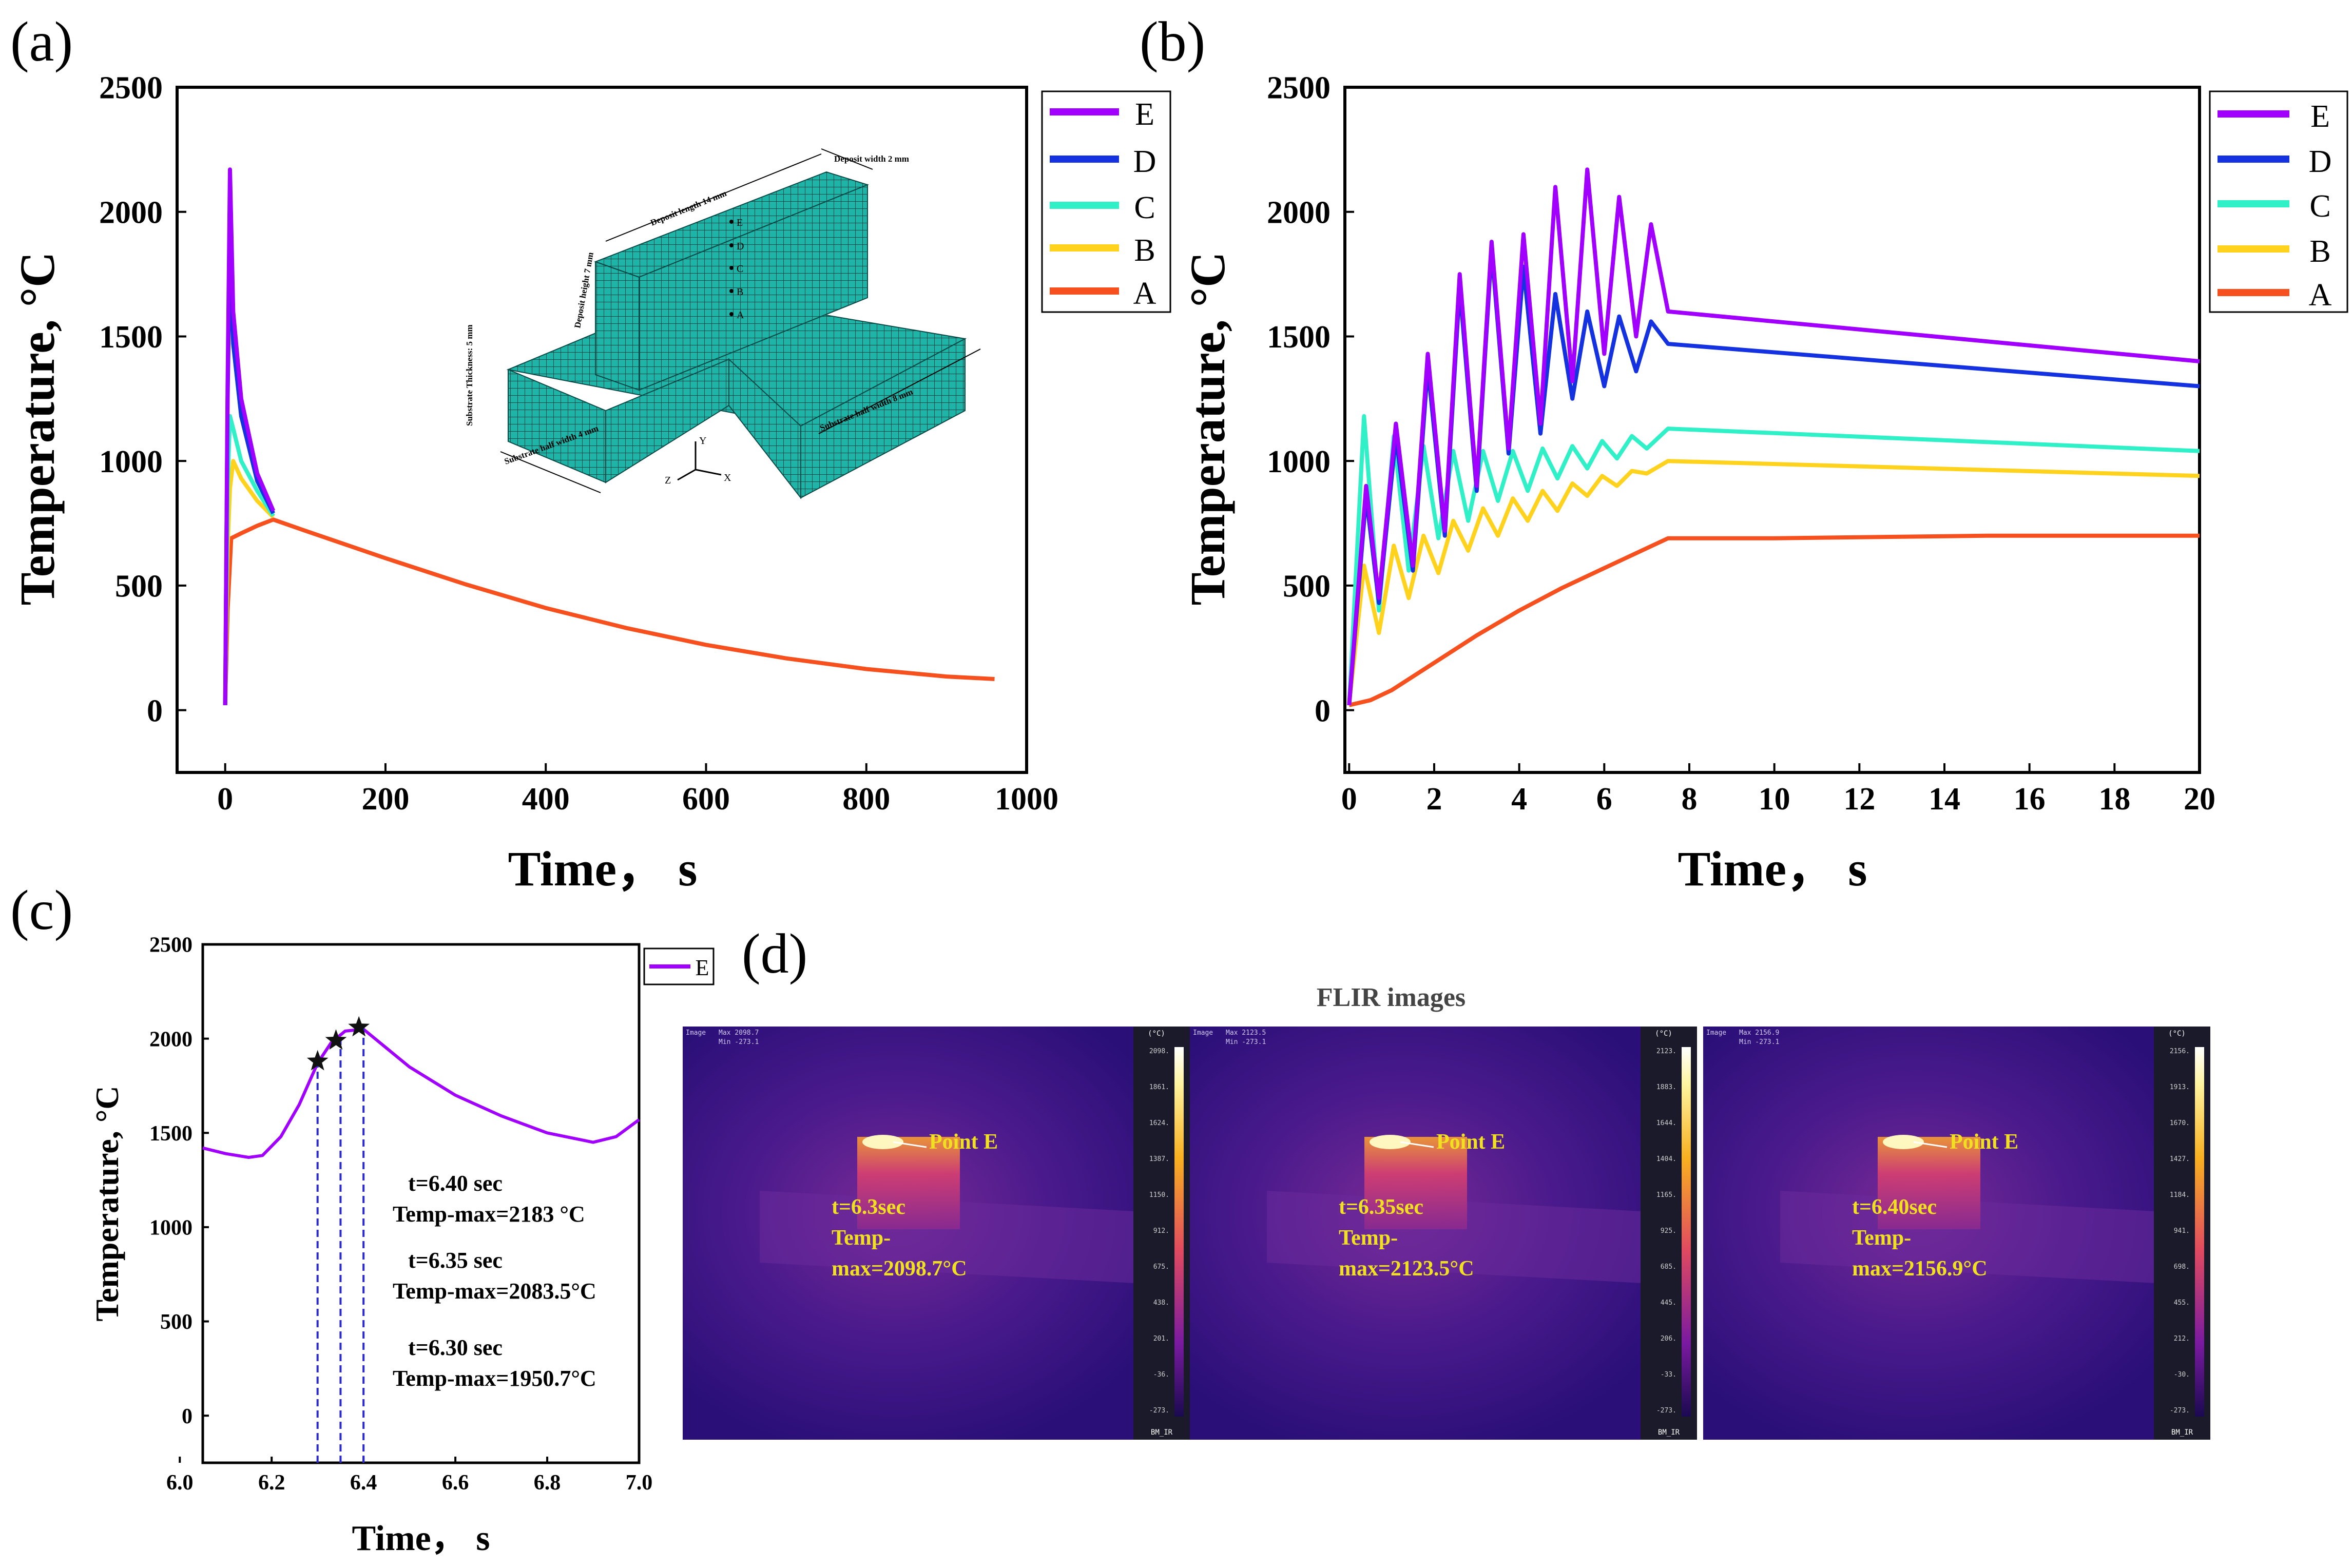 The height and width of the screenshot is (1568, 2352). What do you see at coordinates (1172, 41) in the screenshot?
I see `panel-b-label: (b)` at bounding box center [1172, 41].